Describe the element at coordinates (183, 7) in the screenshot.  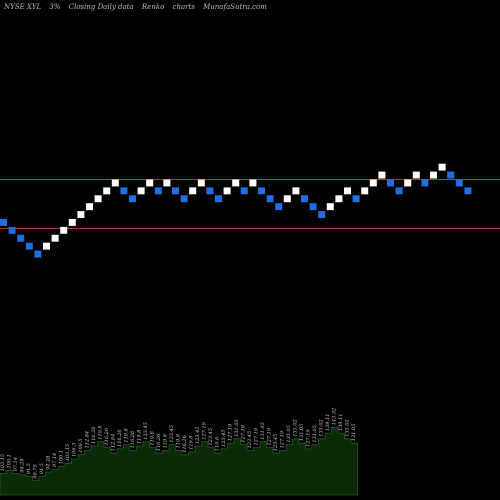
I see `suffix-label: charts` at that location.